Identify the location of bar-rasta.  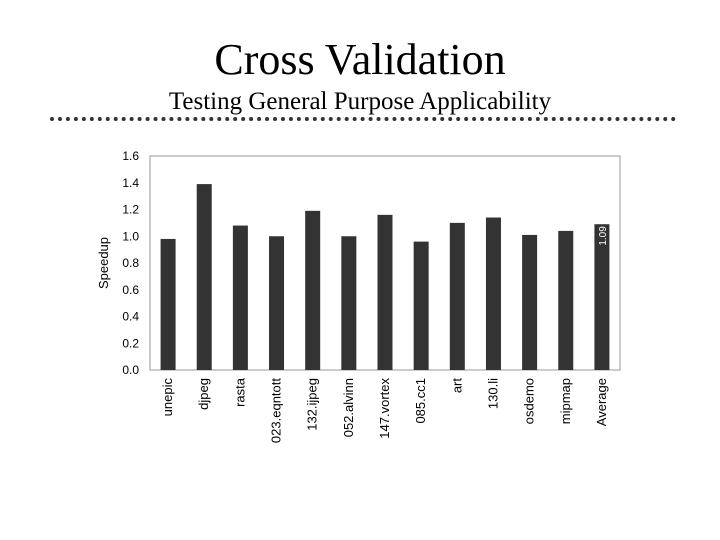
(240, 297).